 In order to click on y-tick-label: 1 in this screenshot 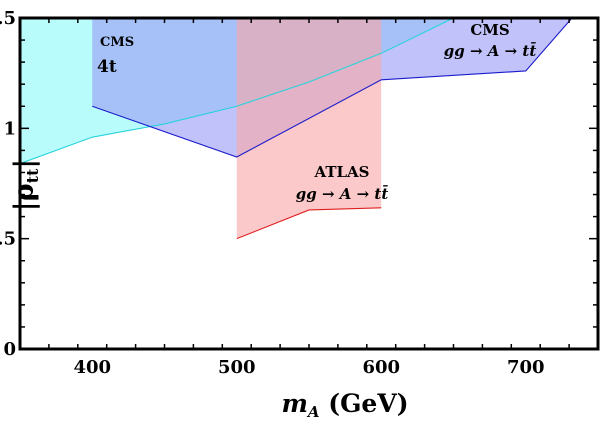, I will do `click(9, 128)`.